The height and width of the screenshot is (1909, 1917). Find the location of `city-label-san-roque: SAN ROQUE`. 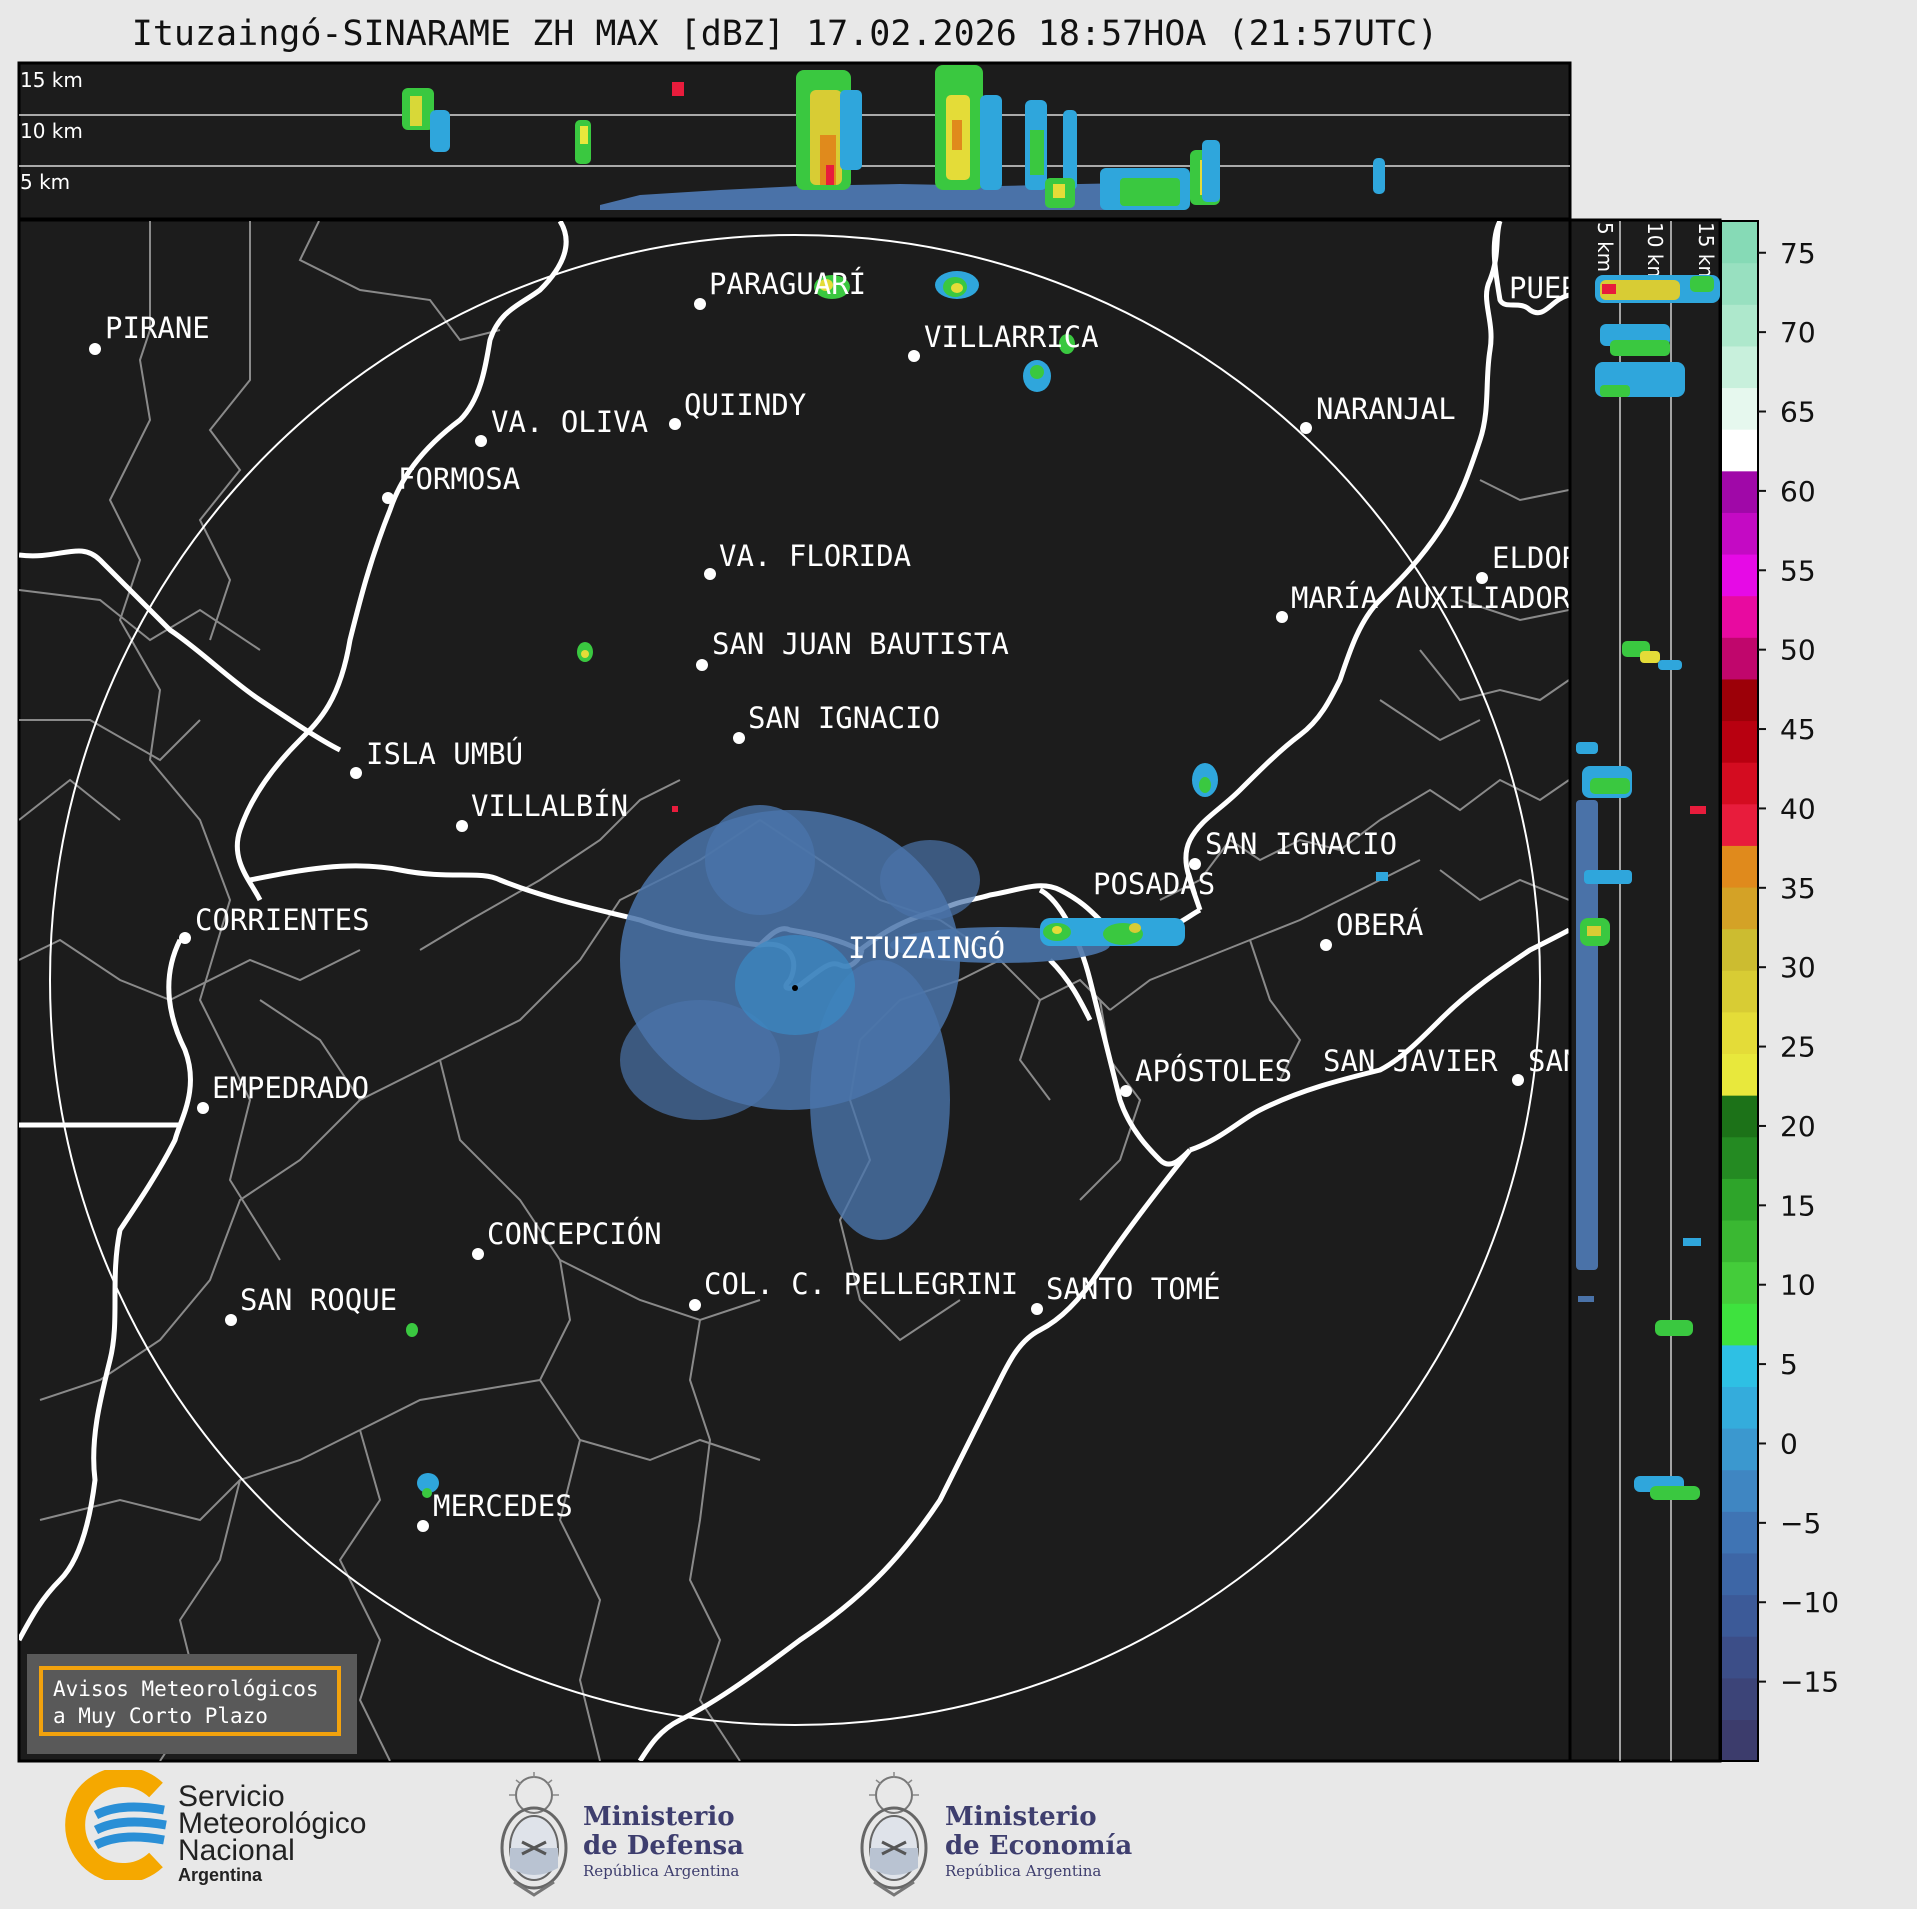

city-label-san-roque: SAN ROQUE is located at coordinates (318, 1300).